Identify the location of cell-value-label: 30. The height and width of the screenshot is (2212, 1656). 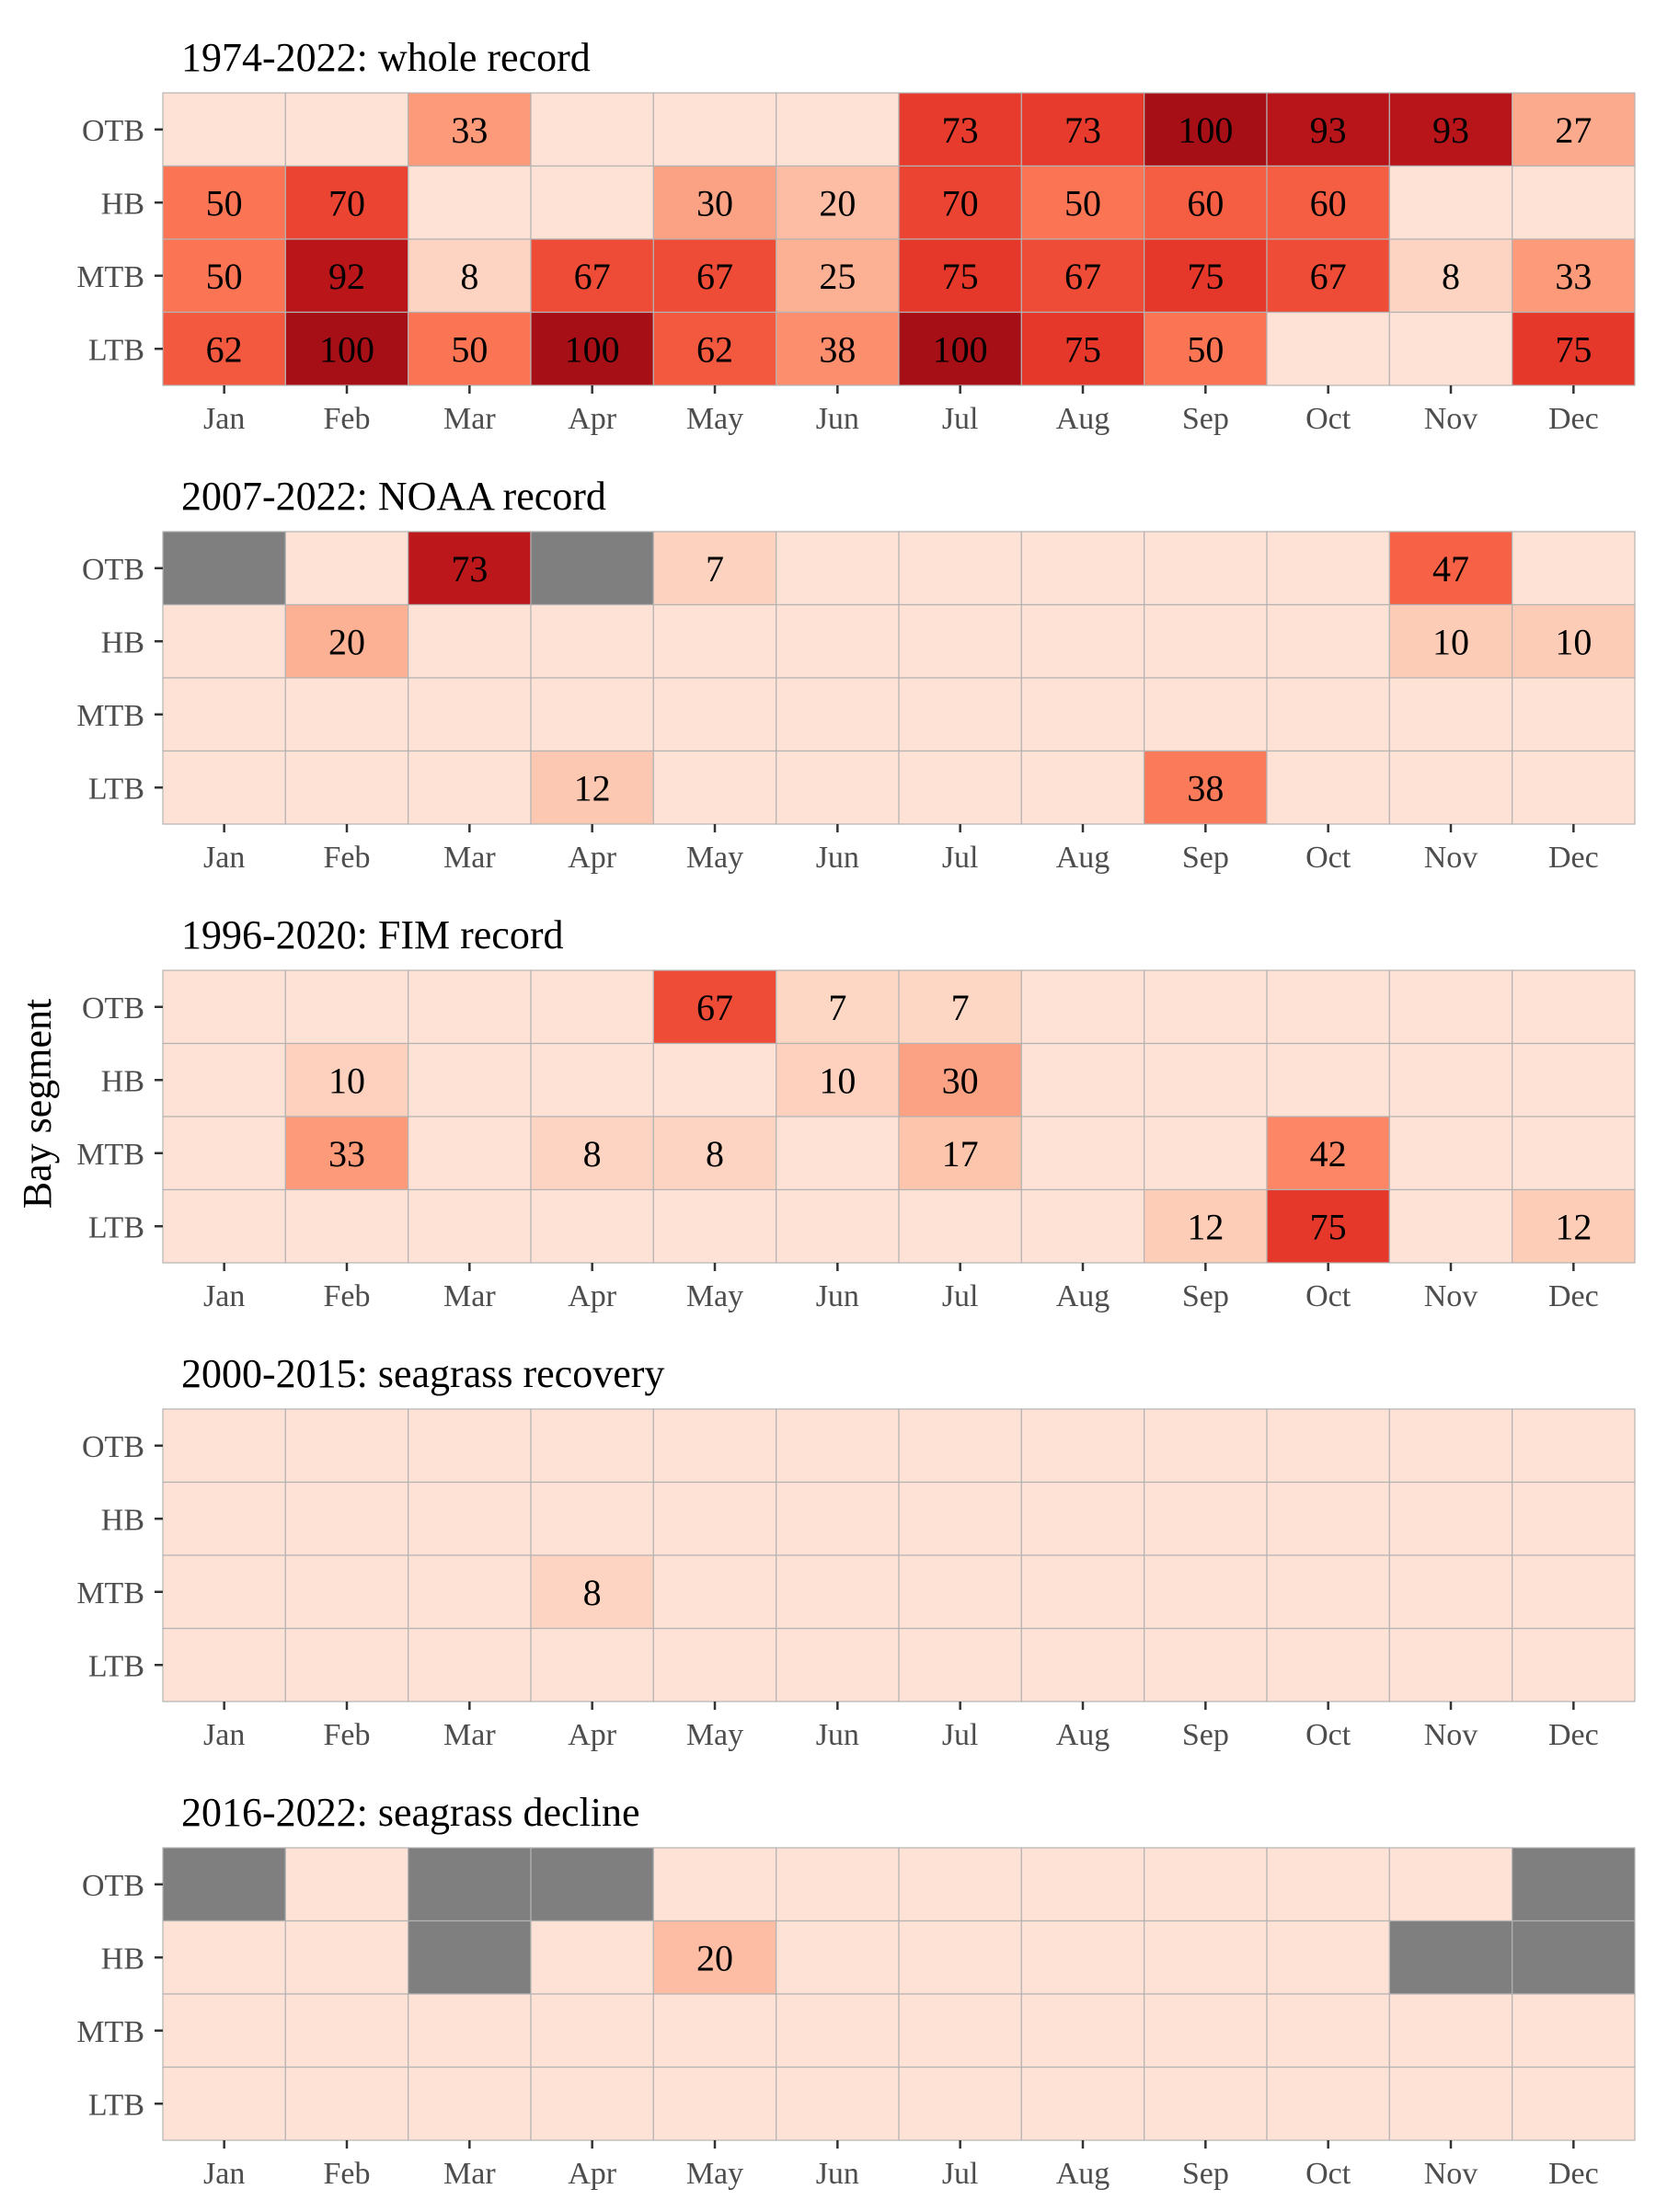
(714, 203).